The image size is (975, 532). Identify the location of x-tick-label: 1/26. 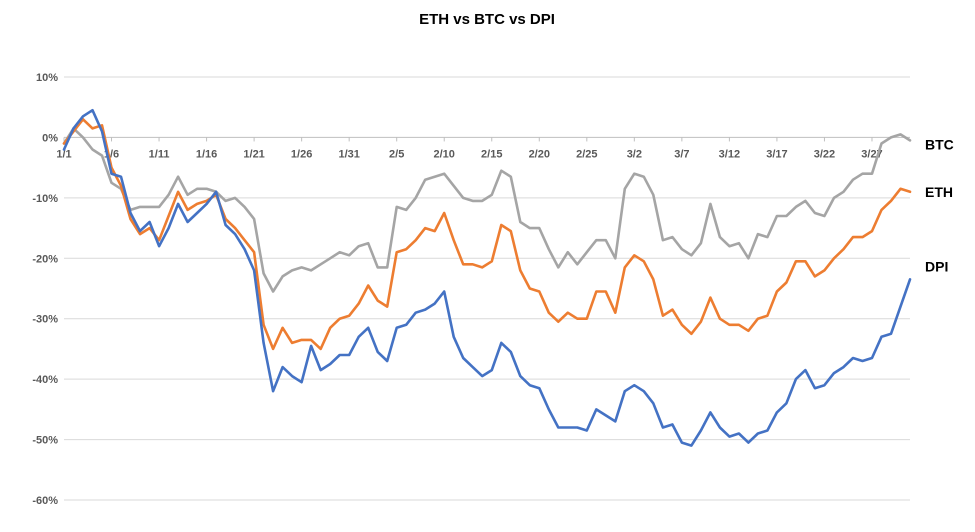
(301, 154).